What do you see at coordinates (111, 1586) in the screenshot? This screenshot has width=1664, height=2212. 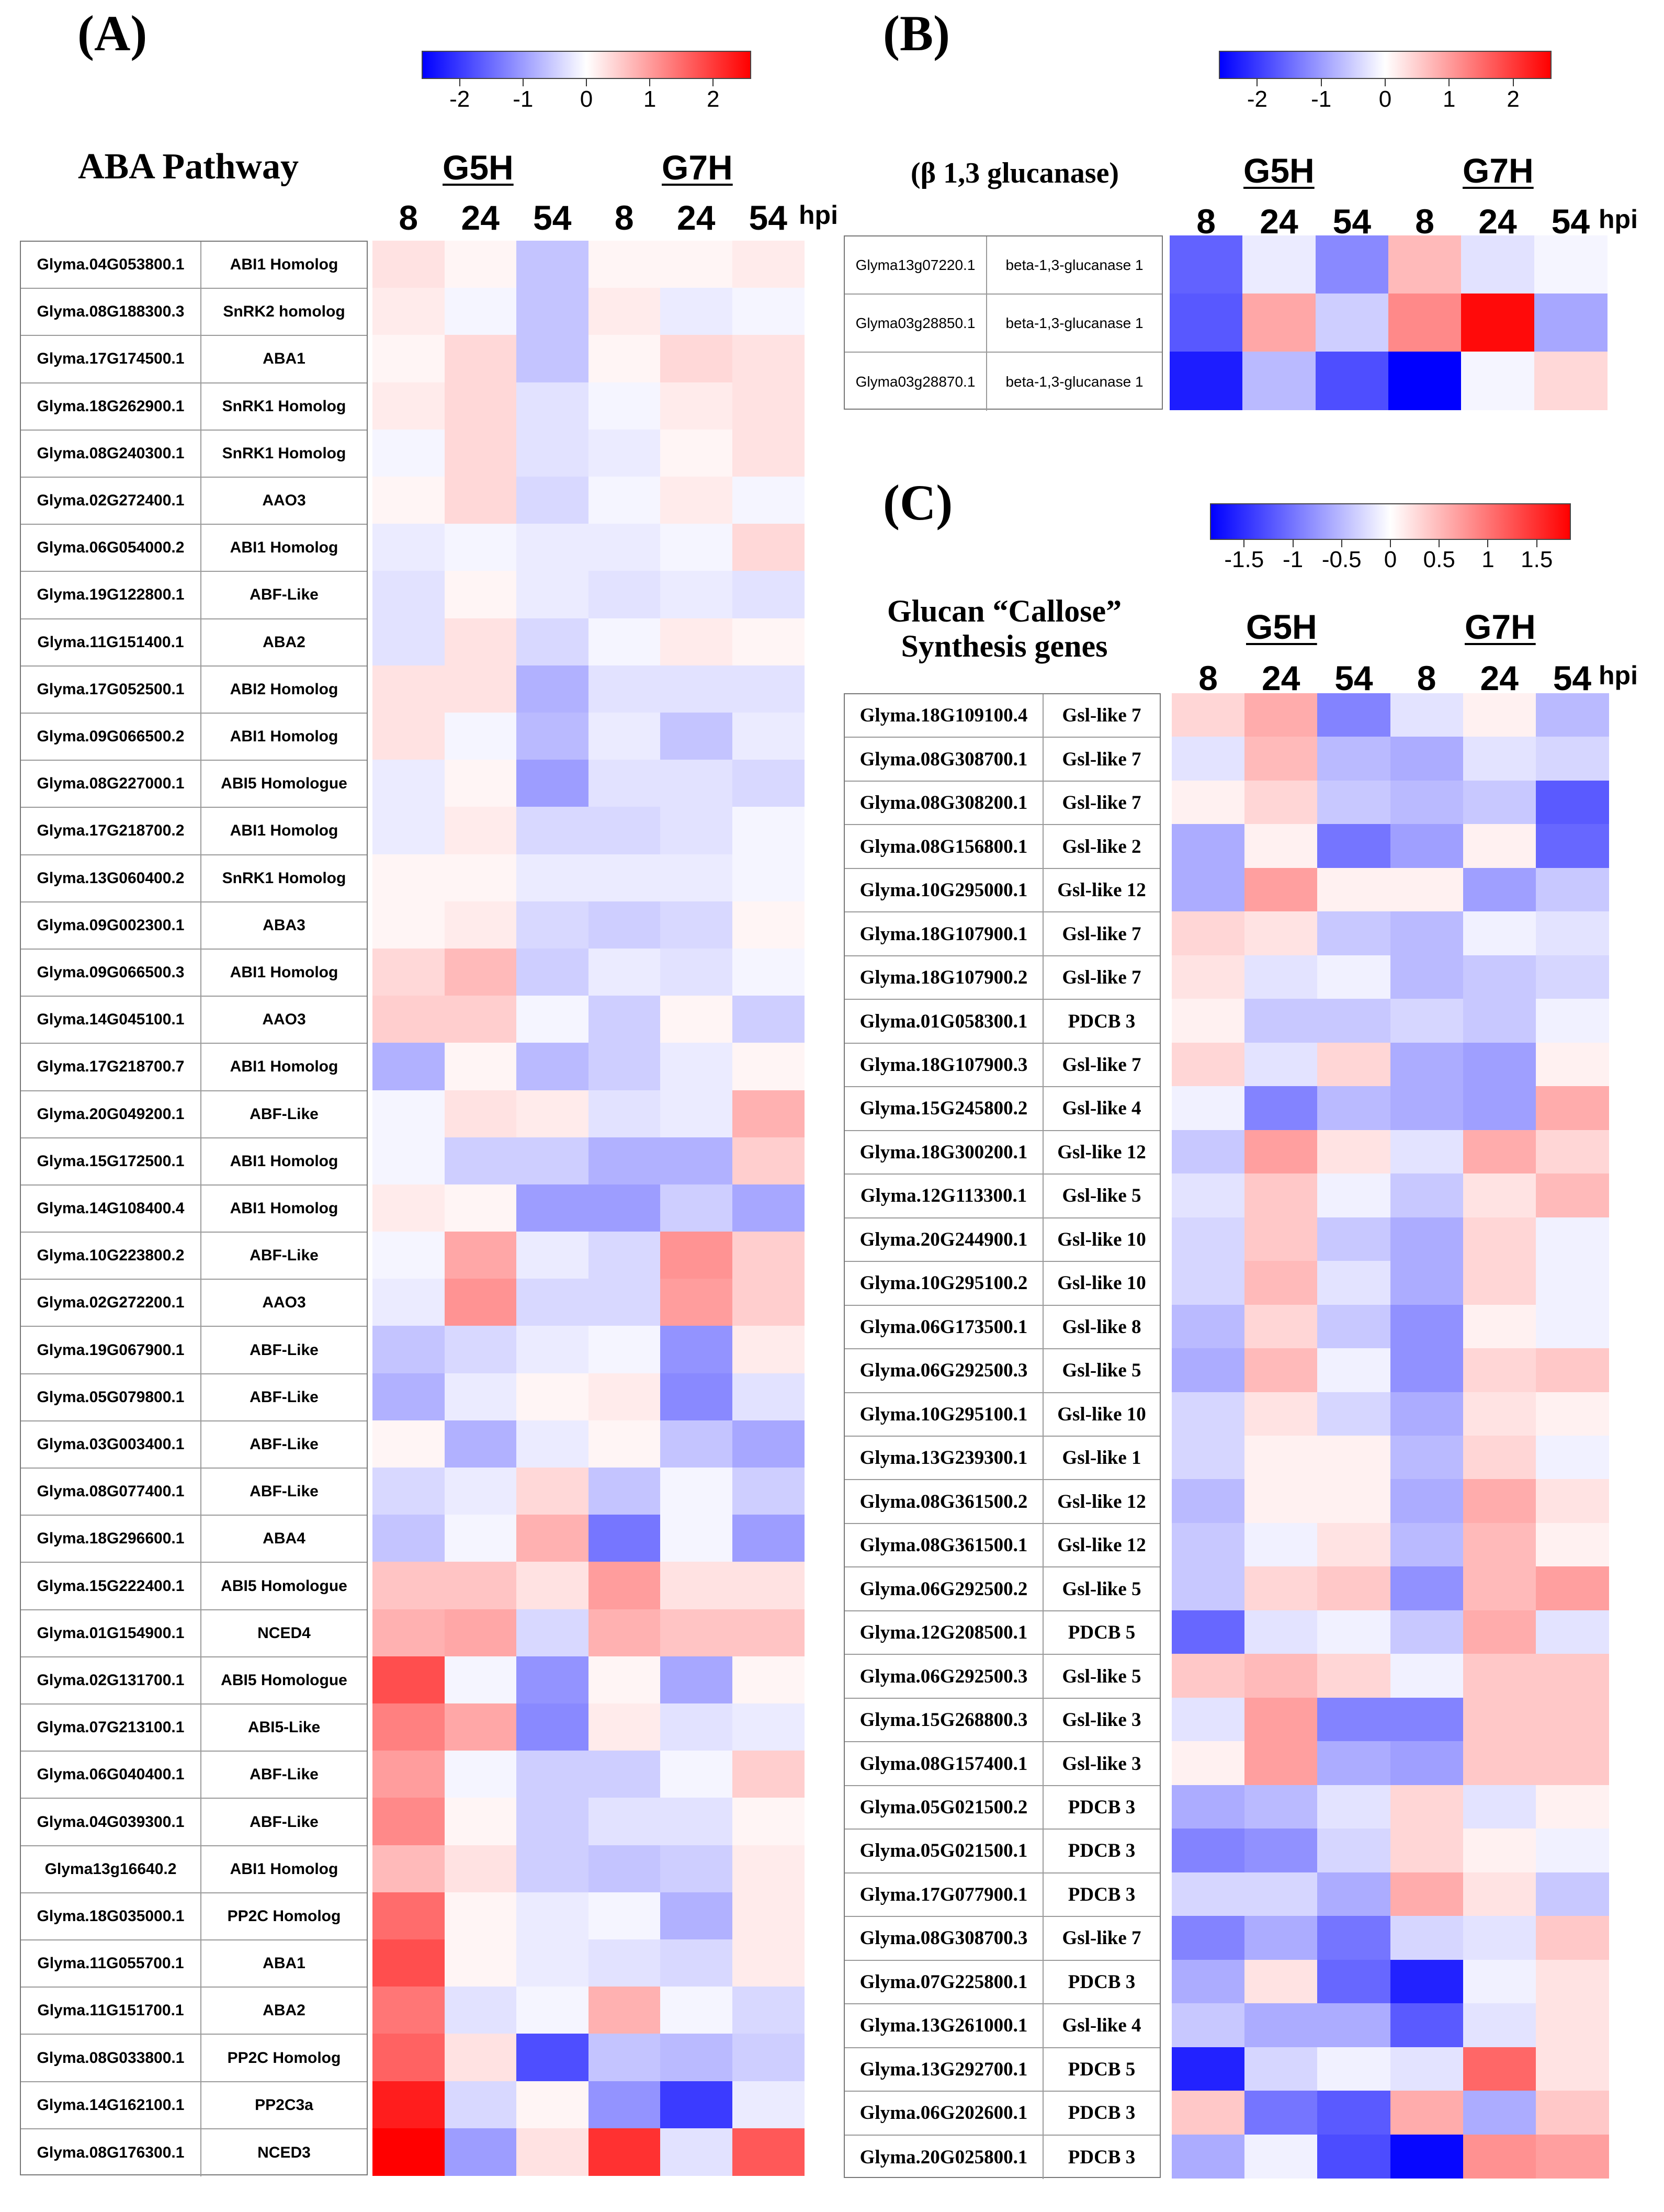 I see `gene-id: Glyma.15G222400.1` at bounding box center [111, 1586].